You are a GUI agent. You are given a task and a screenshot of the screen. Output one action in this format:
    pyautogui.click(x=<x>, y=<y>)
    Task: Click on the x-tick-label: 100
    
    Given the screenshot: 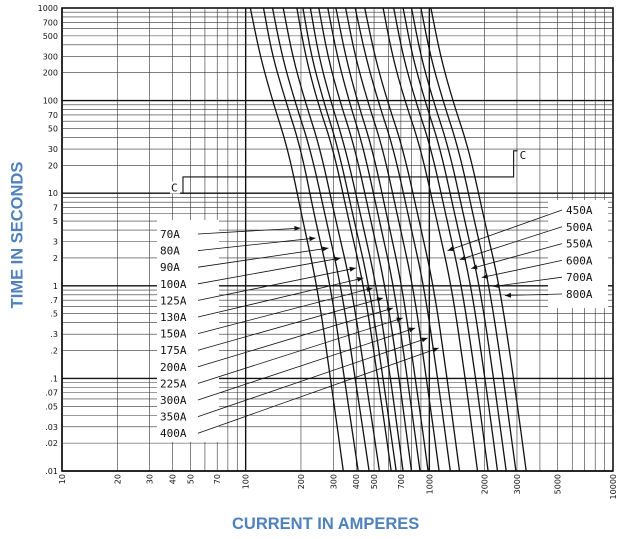 What is the action you would take?
    pyautogui.click(x=246, y=481)
    